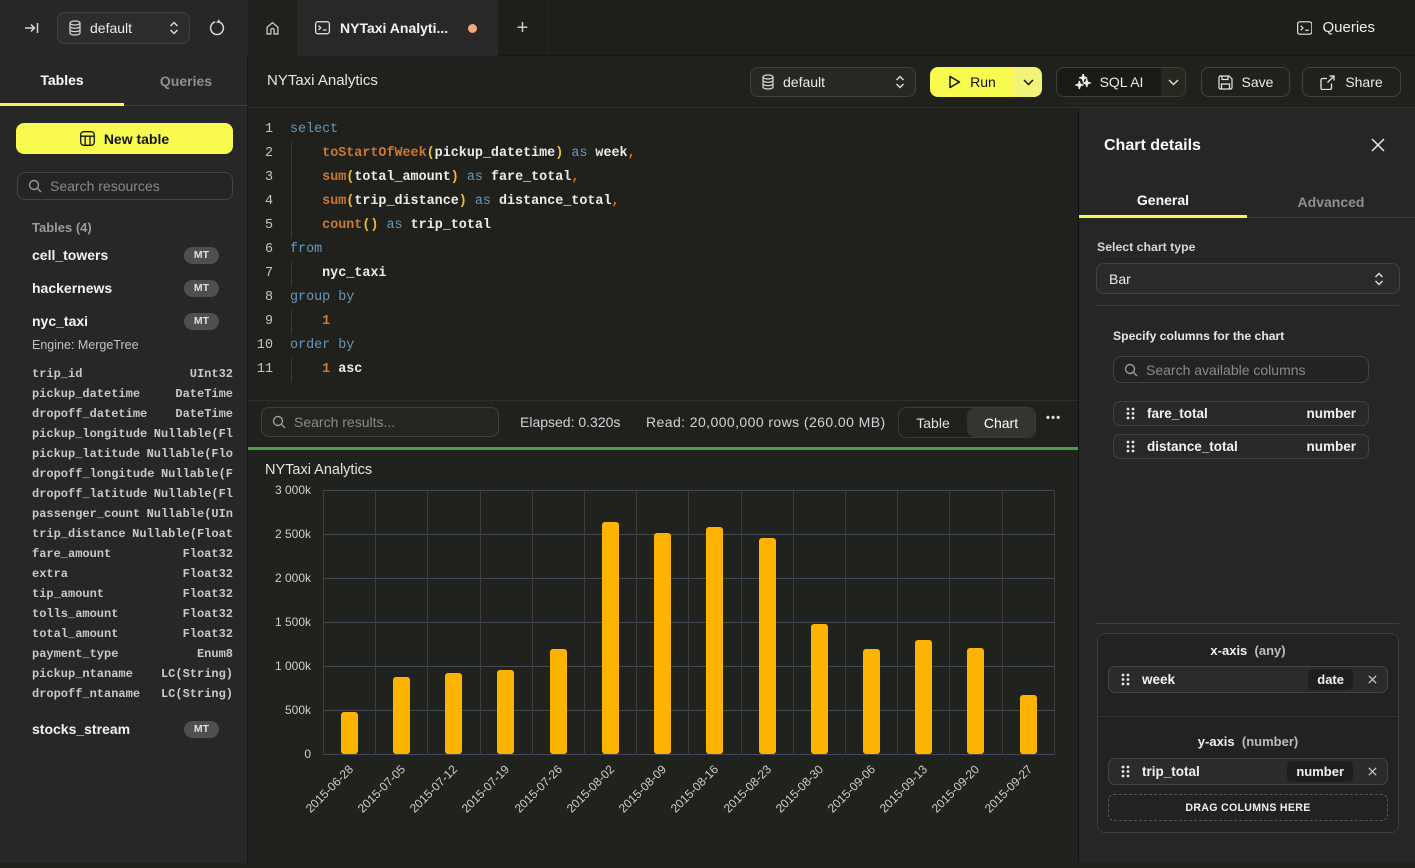  Describe the element at coordinates (298, 710) in the screenshot. I see `svg-text: 500k` at that location.